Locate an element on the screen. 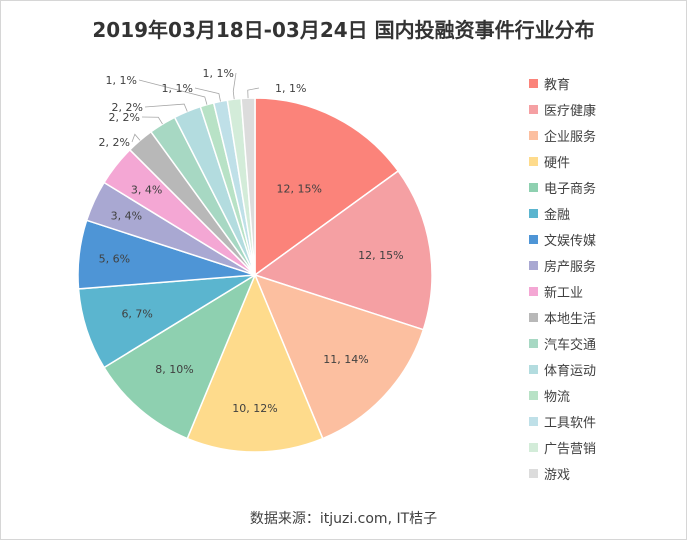  legend-item-16: 游戏 is located at coordinates (562, 473).